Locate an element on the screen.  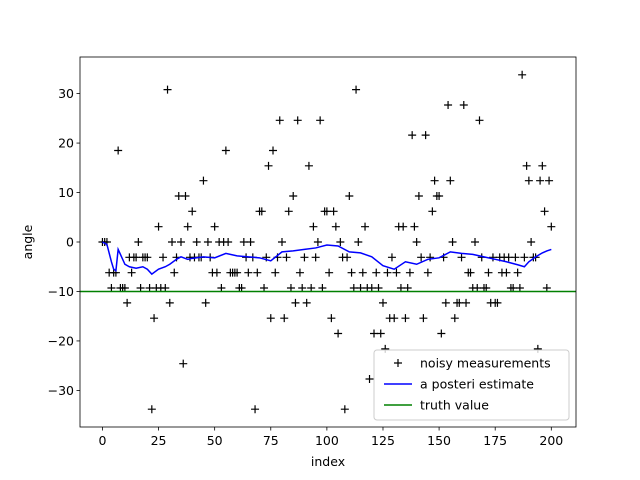
x-tick-label: 125 is located at coordinates (383, 440).